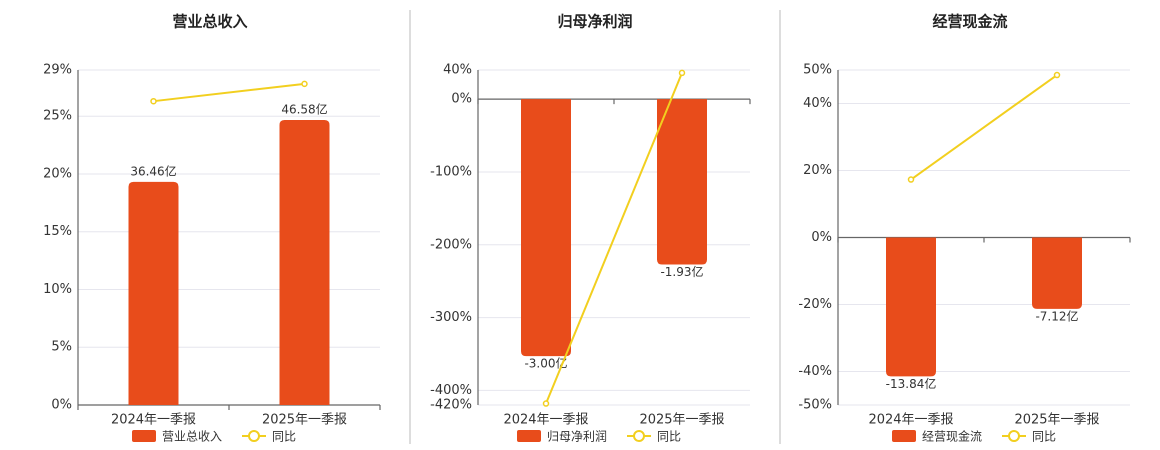  I want to click on y-tick-label: -20%, so click(815, 304).